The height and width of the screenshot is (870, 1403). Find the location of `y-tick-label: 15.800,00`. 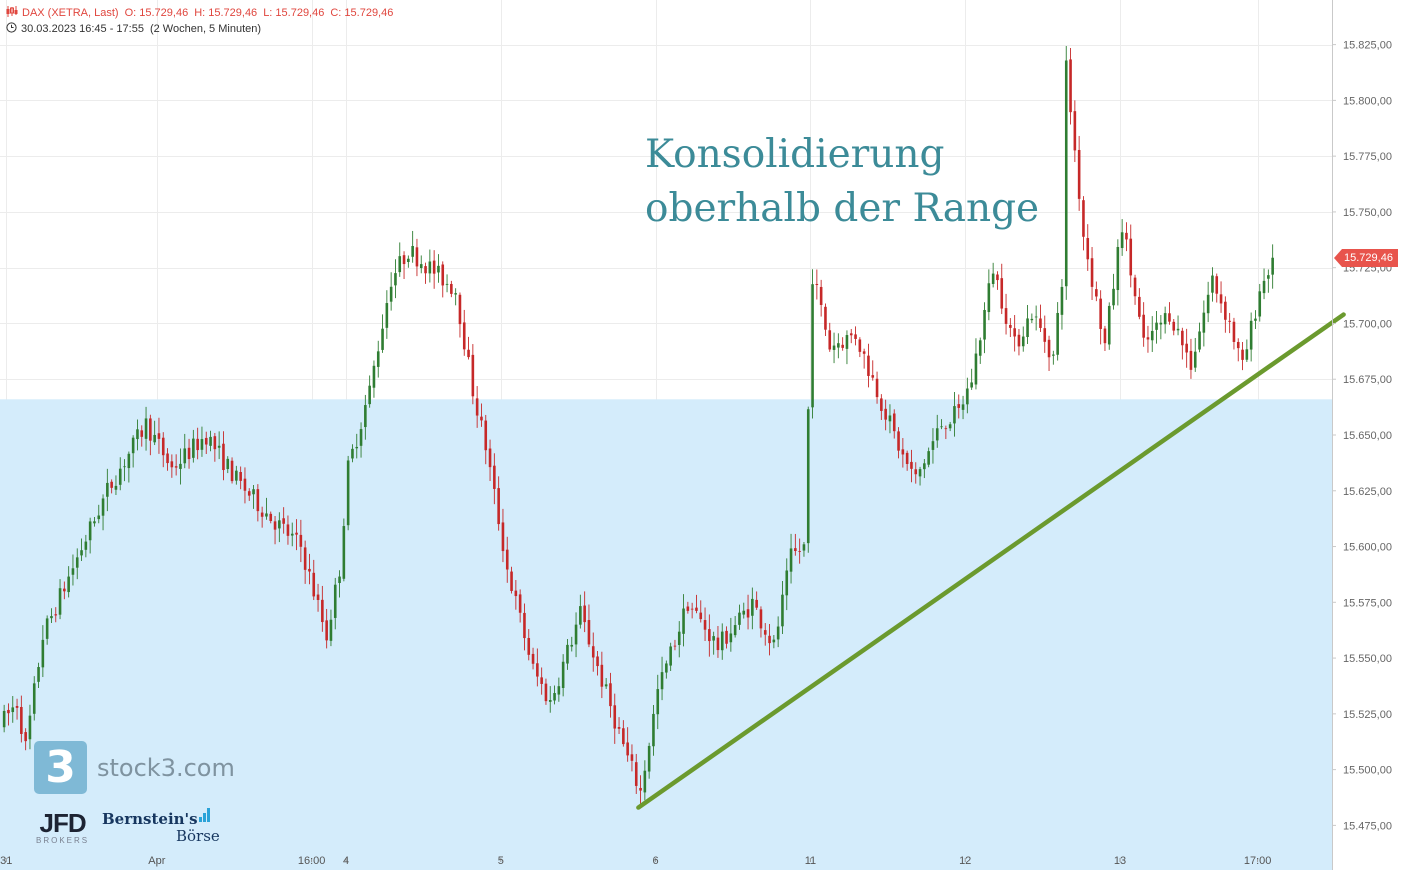

y-tick-label: 15.800,00 is located at coordinates (1367, 101).